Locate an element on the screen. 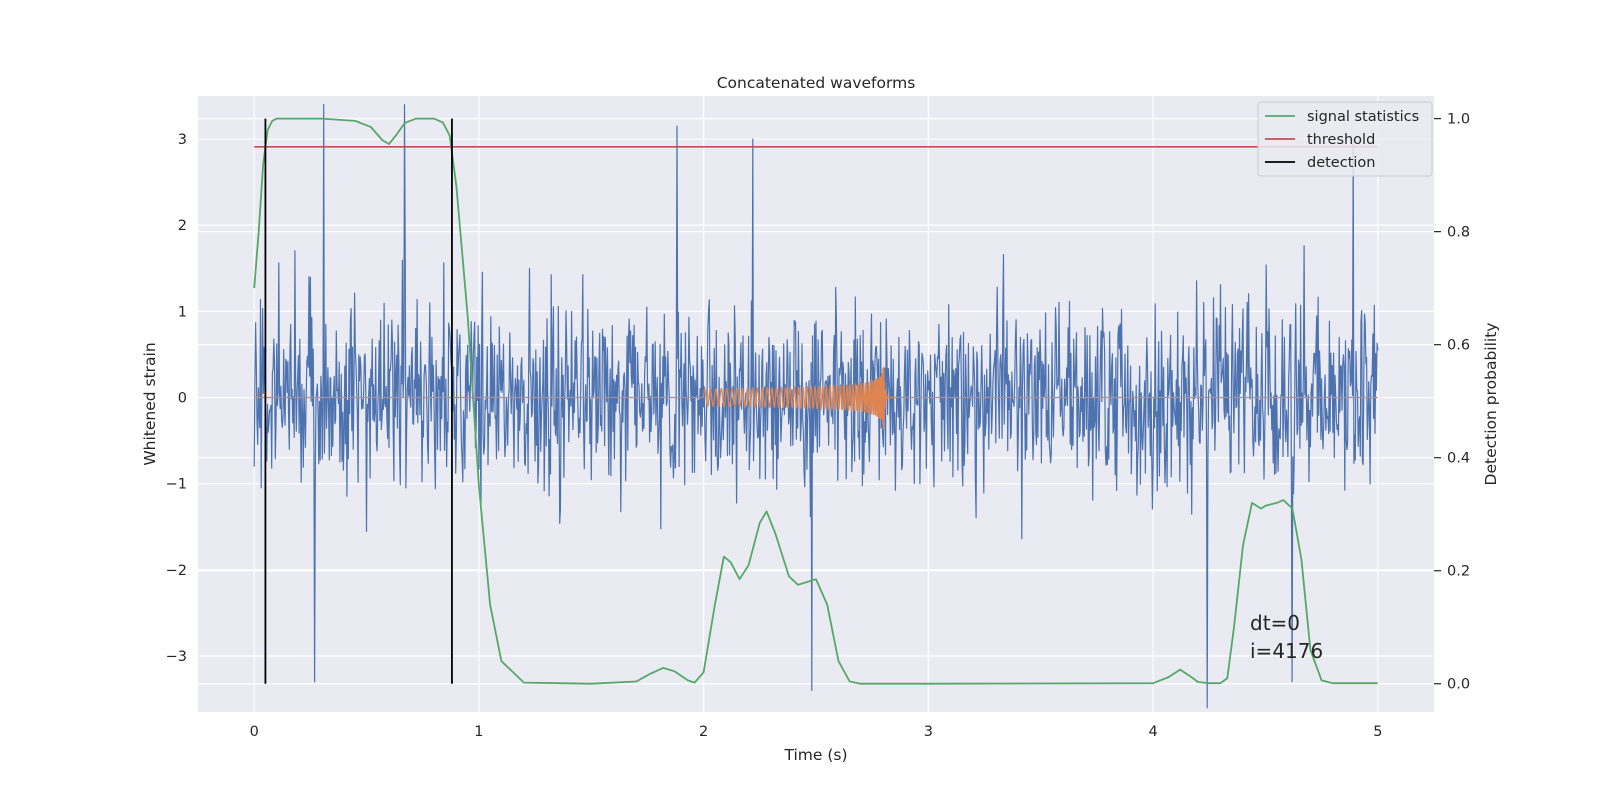 This screenshot has width=1600, height=800. y-left-tick-label: −1 is located at coordinates (176, 485).